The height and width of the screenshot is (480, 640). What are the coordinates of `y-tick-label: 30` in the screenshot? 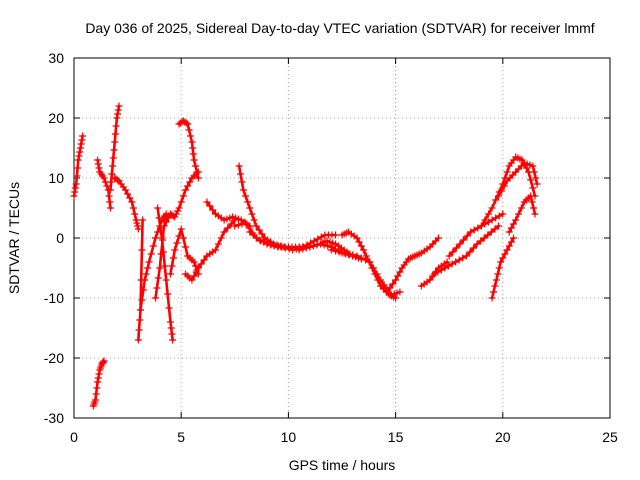 It's located at (56, 58).